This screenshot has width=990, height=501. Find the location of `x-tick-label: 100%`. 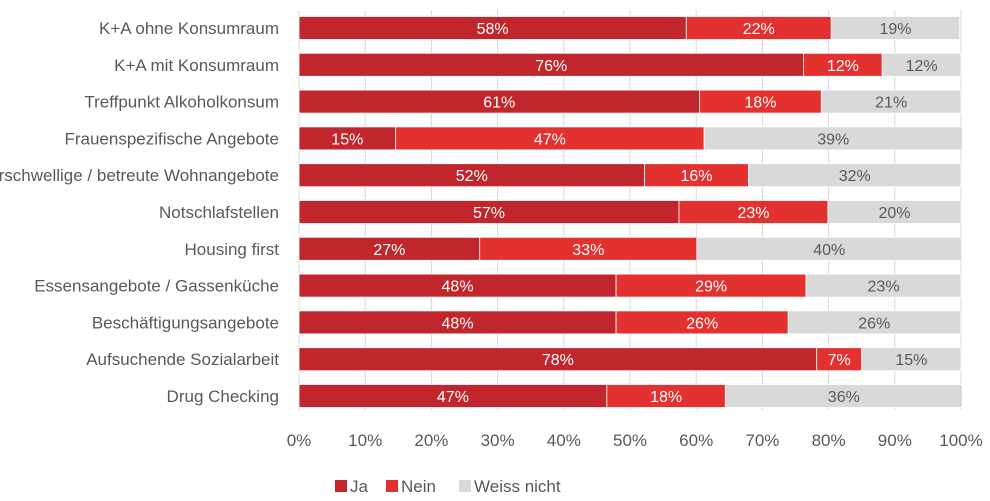

x-tick-label: 100% is located at coordinates (960, 440).